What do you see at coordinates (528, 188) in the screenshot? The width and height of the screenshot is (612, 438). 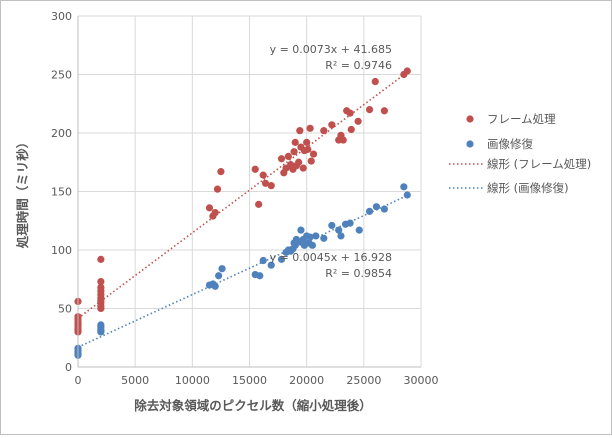 I see `legend-label: 線形 (画像修復)` at bounding box center [528, 188].